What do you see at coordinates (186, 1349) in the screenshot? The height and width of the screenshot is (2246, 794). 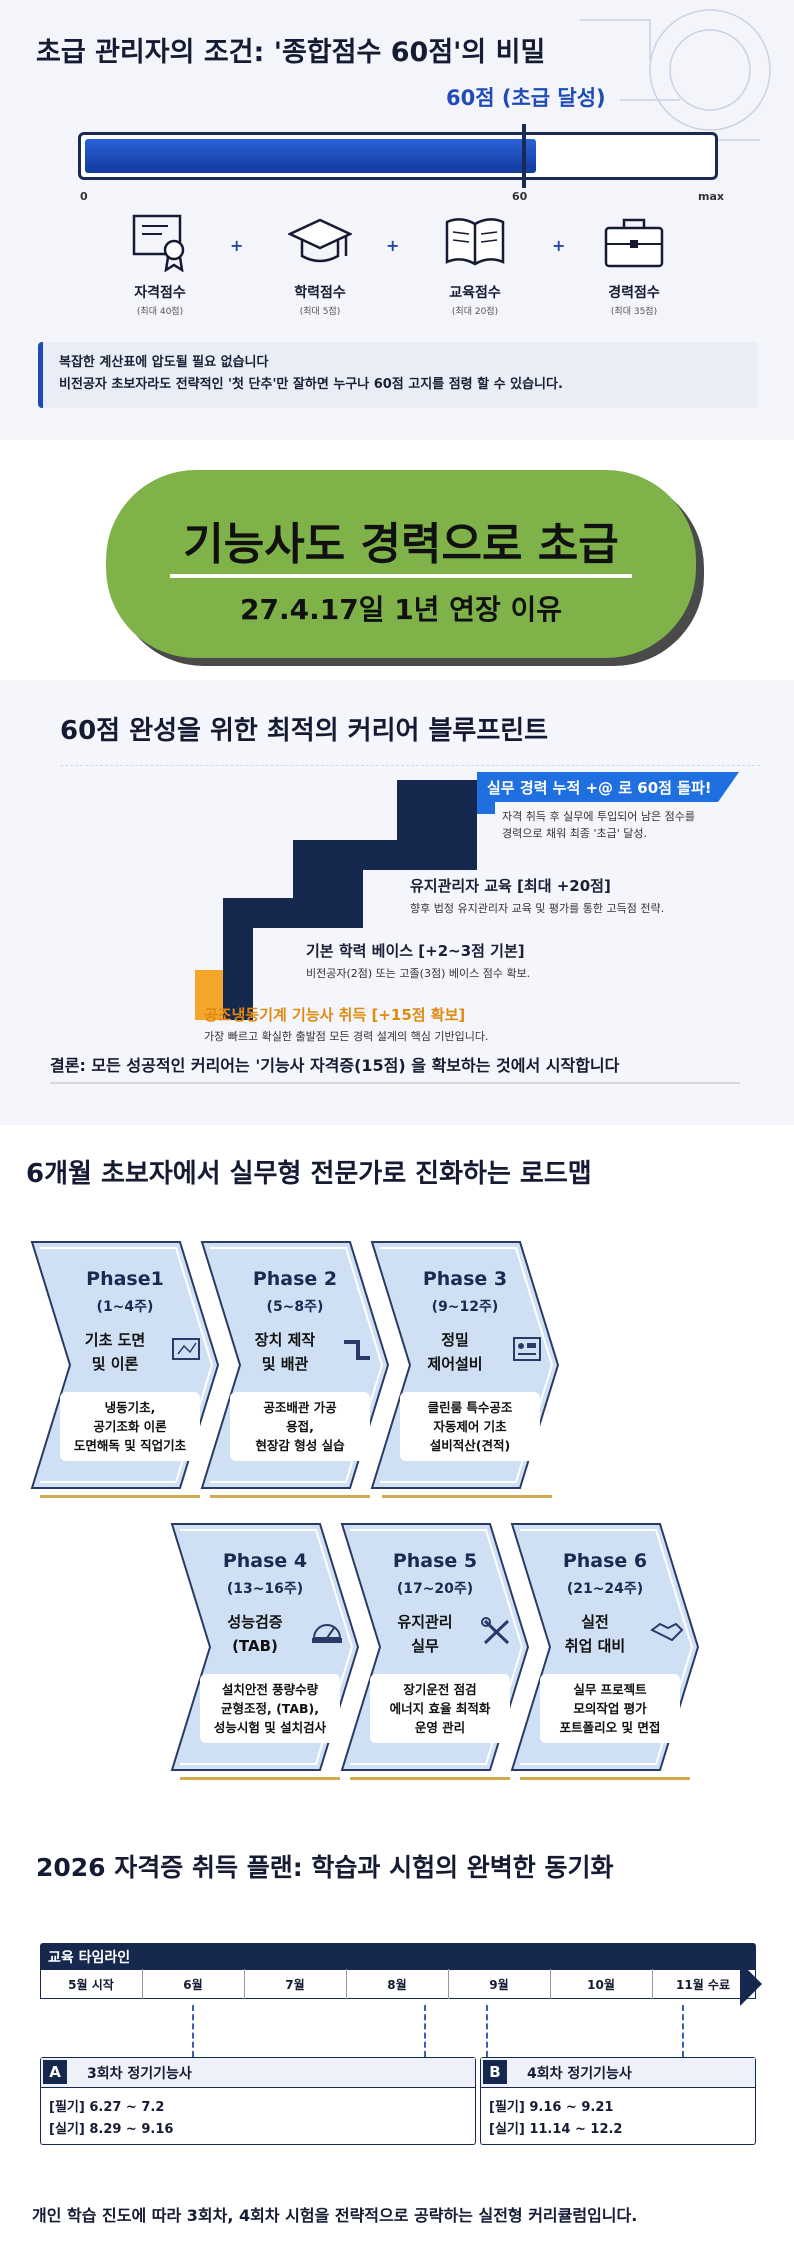 I see `blueprint-icon` at bounding box center [186, 1349].